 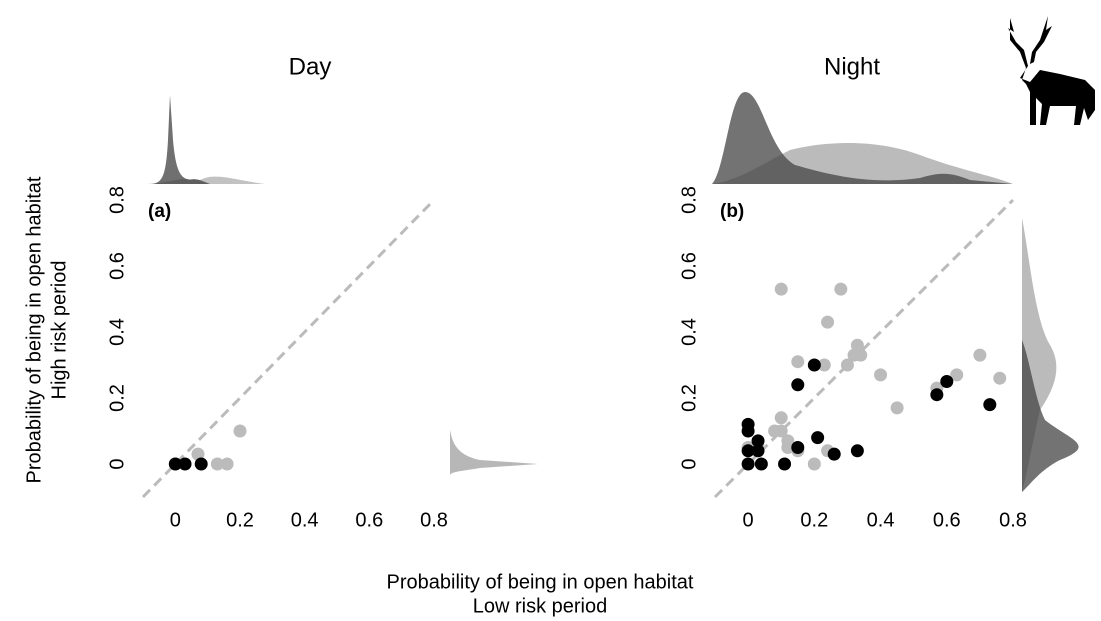 What do you see at coordinates (1051, 70) in the screenshot?
I see `deer-icon` at bounding box center [1051, 70].